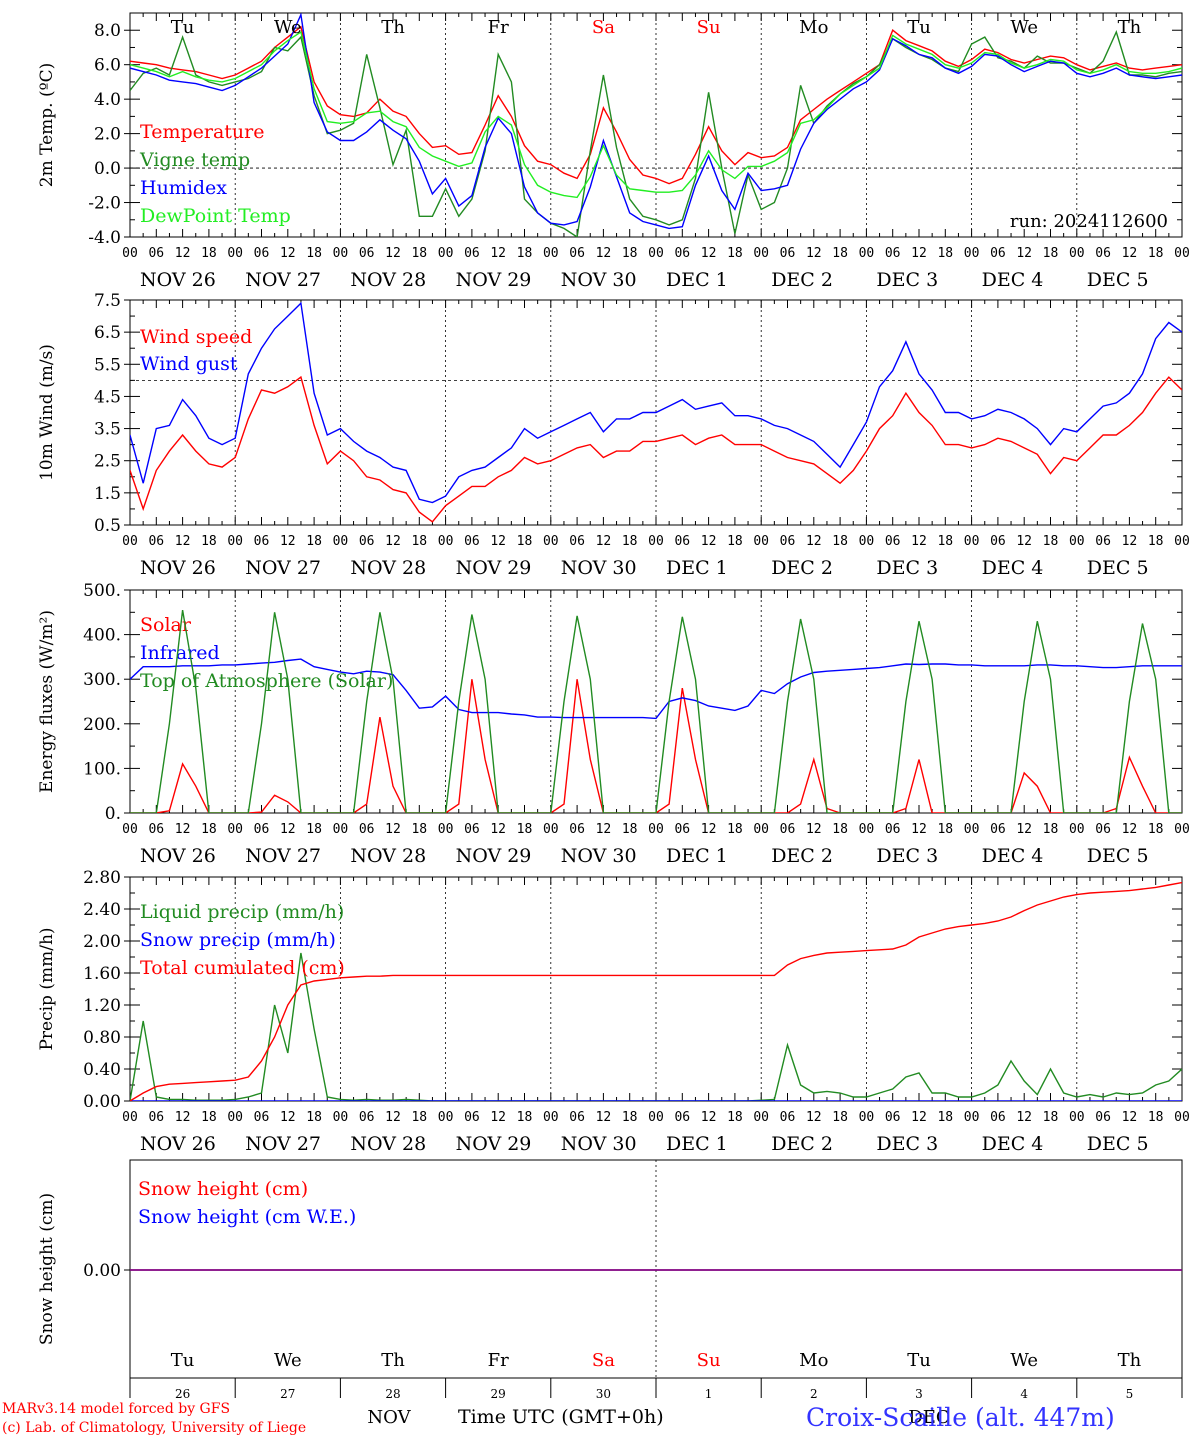 The height and width of the screenshot is (1440, 1194). Describe the element at coordinates (814, 1394) in the screenshot. I see `bottom-day-number: 2` at that location.